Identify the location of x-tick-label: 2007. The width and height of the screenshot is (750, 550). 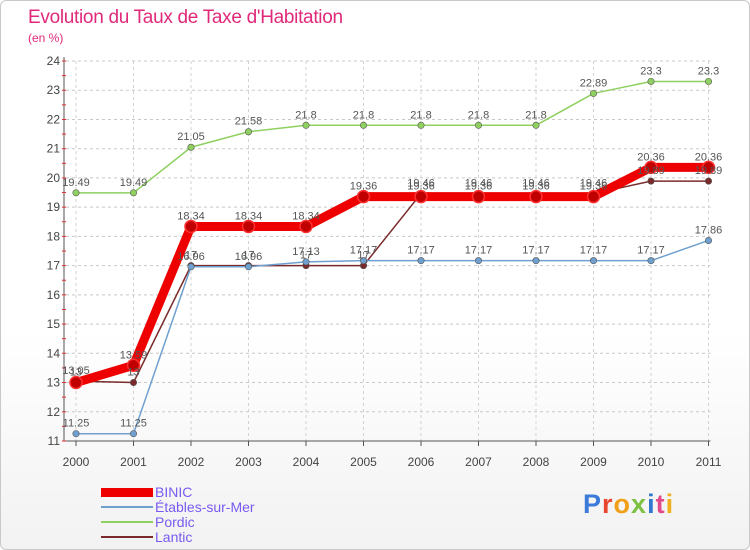
(478, 462).